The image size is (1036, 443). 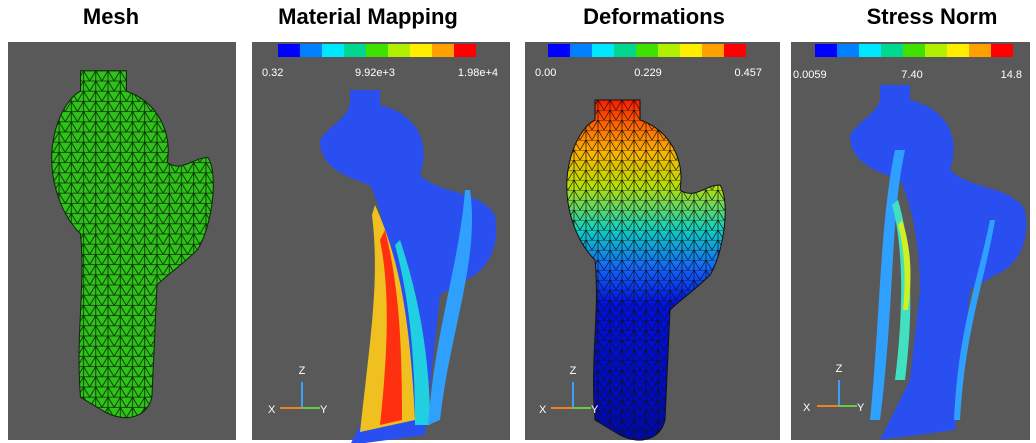 What do you see at coordinates (368, 16) in the screenshot?
I see `panel-title: Material Mapping` at bounding box center [368, 16].